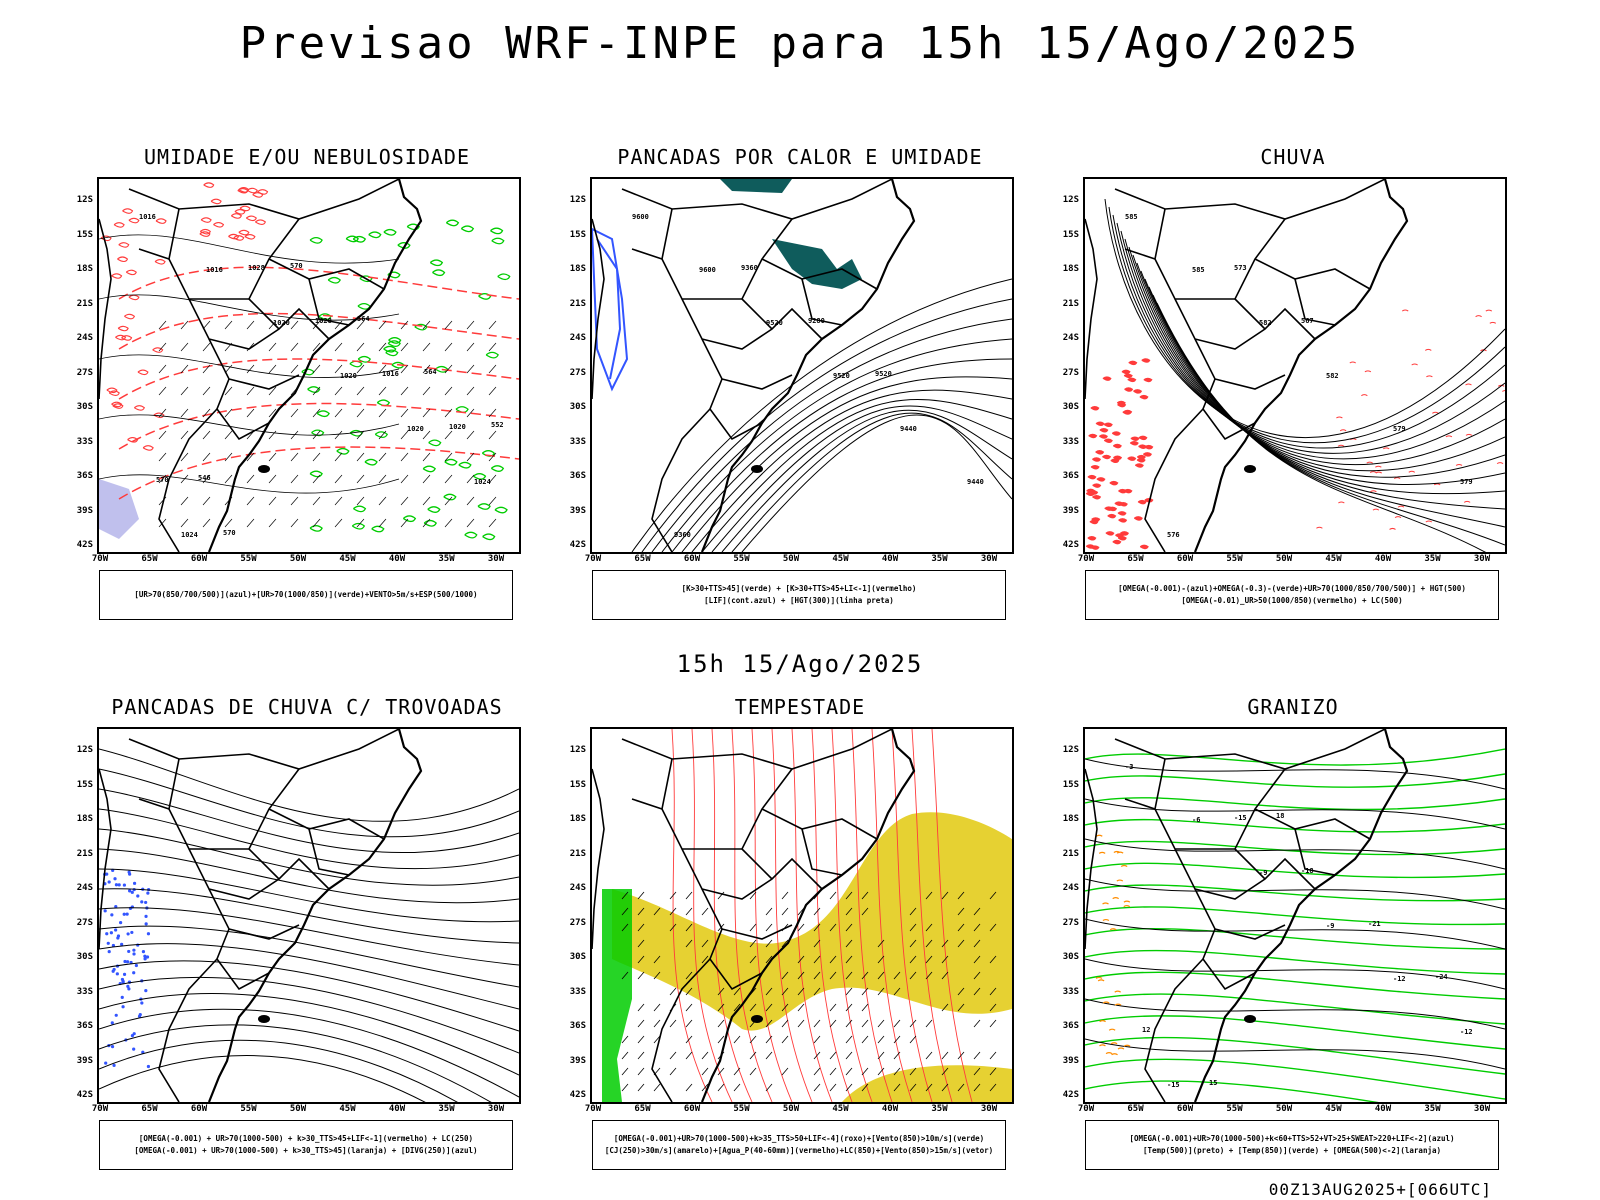  I want to click on map-area: -3 -6 -9 -9 -12 -12 -15 -15 -18 -21 -24 12 15 18, so click(1295, 915).